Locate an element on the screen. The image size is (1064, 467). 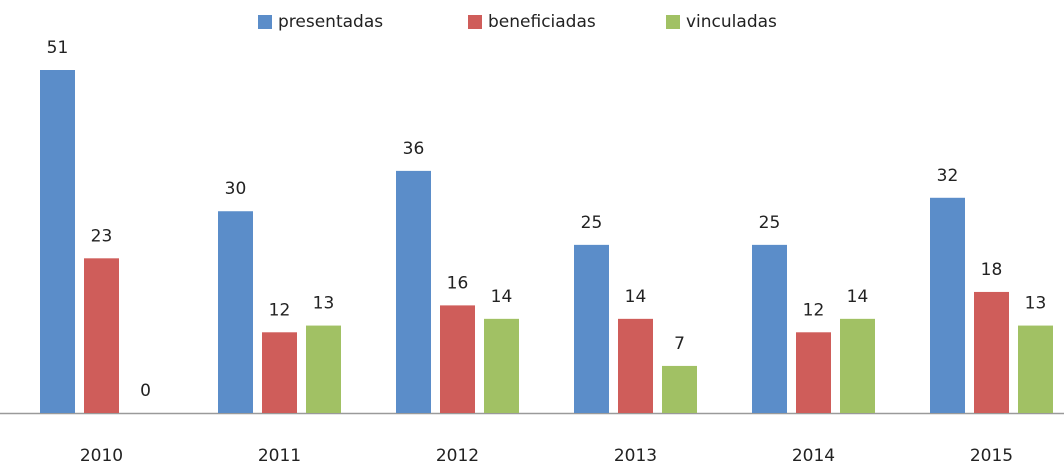
legend-label: beneficiadas is located at coordinates (542, 22).